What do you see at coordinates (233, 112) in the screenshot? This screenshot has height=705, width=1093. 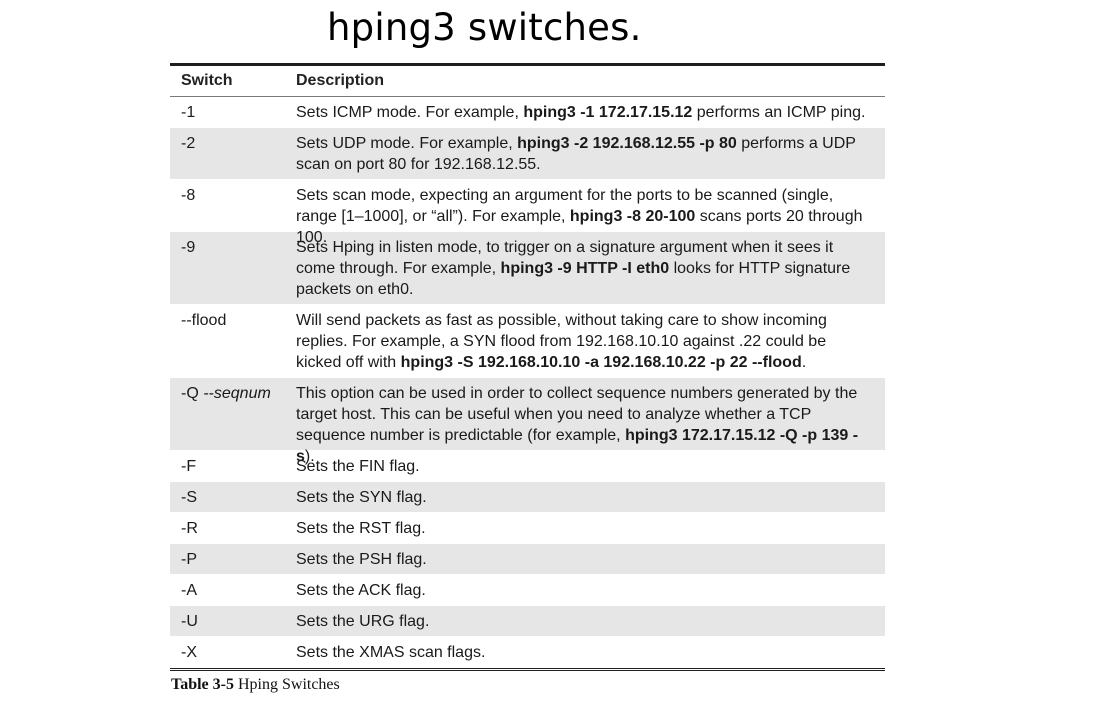 I see `switch-cell: -1` at bounding box center [233, 112].